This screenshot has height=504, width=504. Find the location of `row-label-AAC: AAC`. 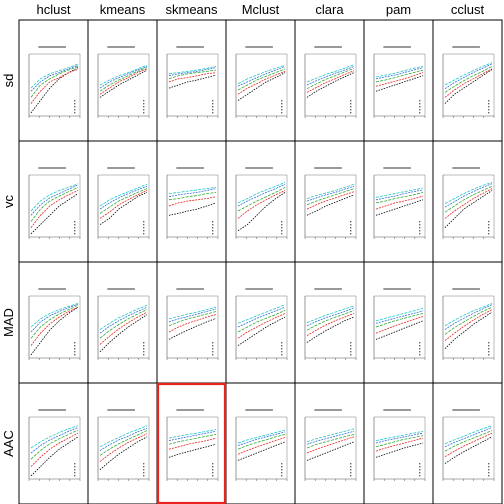

row-label-AAC: AAC is located at coordinates (8, 443).